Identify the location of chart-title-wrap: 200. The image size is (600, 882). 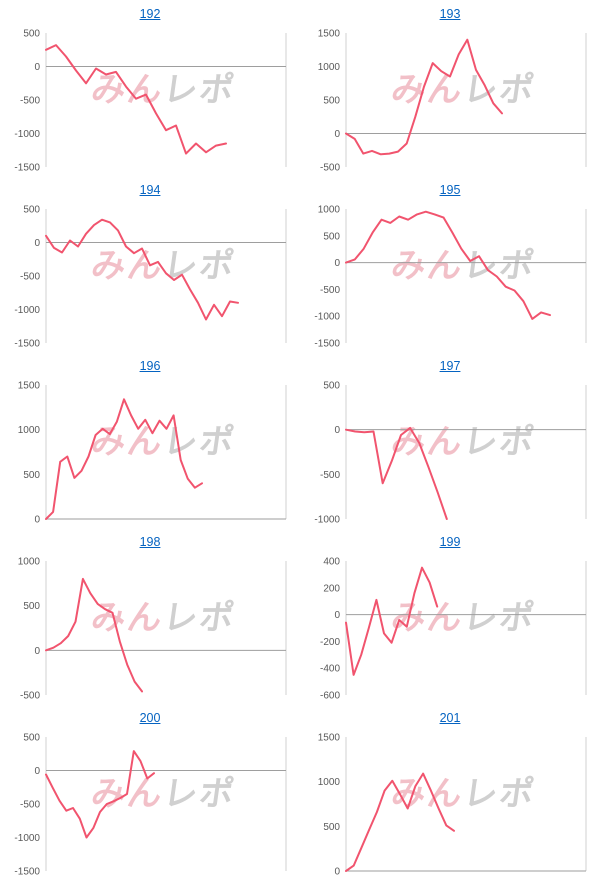
(150, 718).